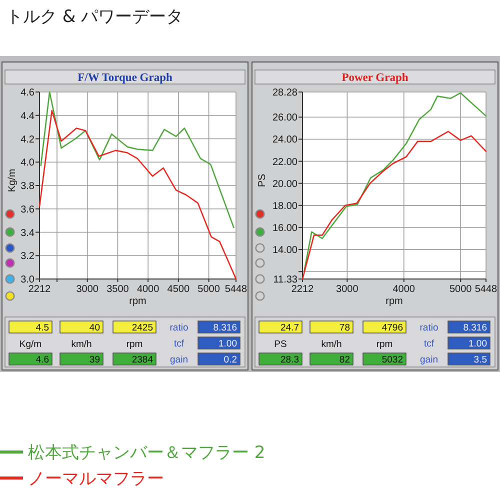 The height and width of the screenshot is (500, 500). What do you see at coordinates (118, 289) in the screenshot?
I see `x-tick-label: 3500` at bounding box center [118, 289].